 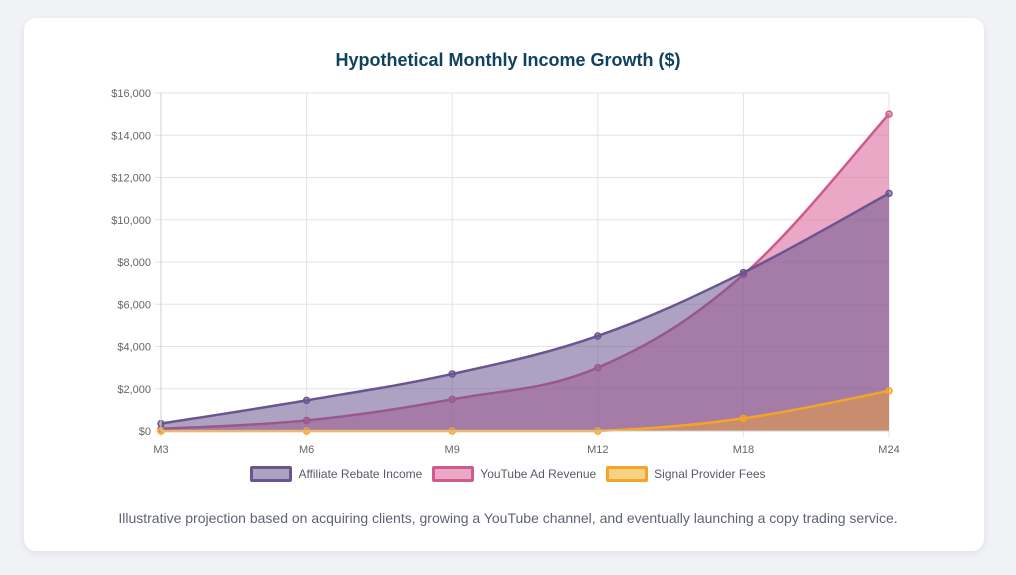 What do you see at coordinates (710, 474) in the screenshot?
I see `legend-label-signal: Signal Provider Fees` at bounding box center [710, 474].